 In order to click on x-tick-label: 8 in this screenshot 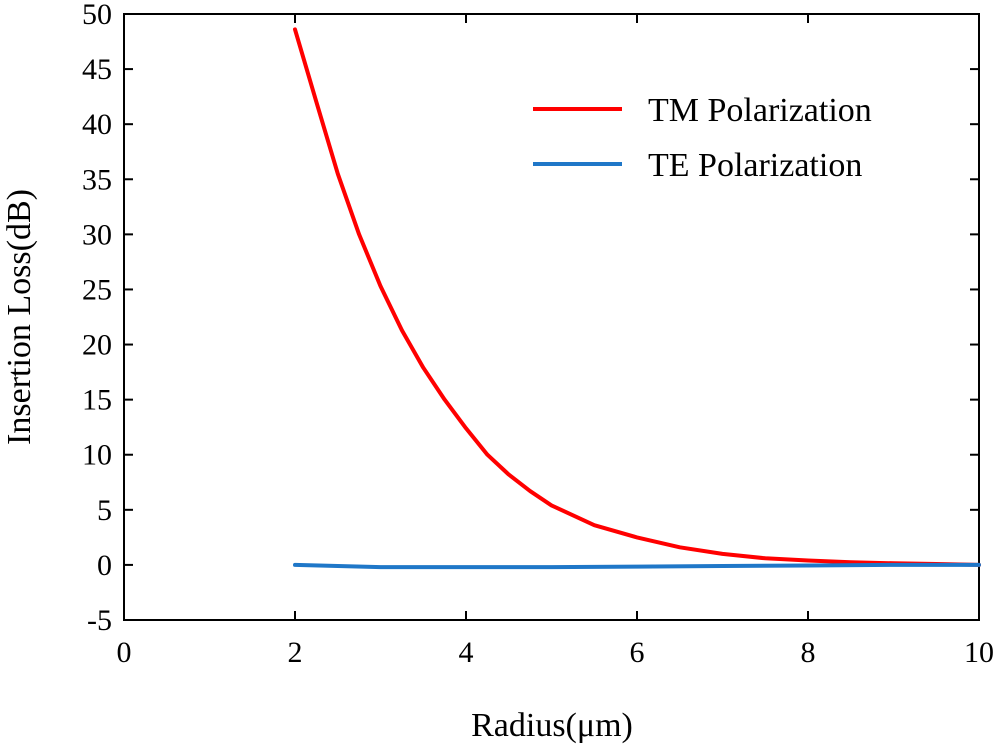, I will do `click(808, 652)`.